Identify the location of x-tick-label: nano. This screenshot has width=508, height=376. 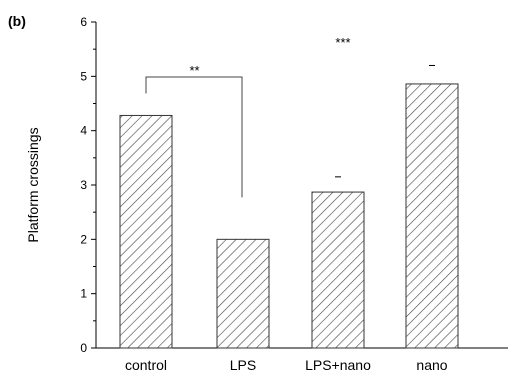
(431, 365).